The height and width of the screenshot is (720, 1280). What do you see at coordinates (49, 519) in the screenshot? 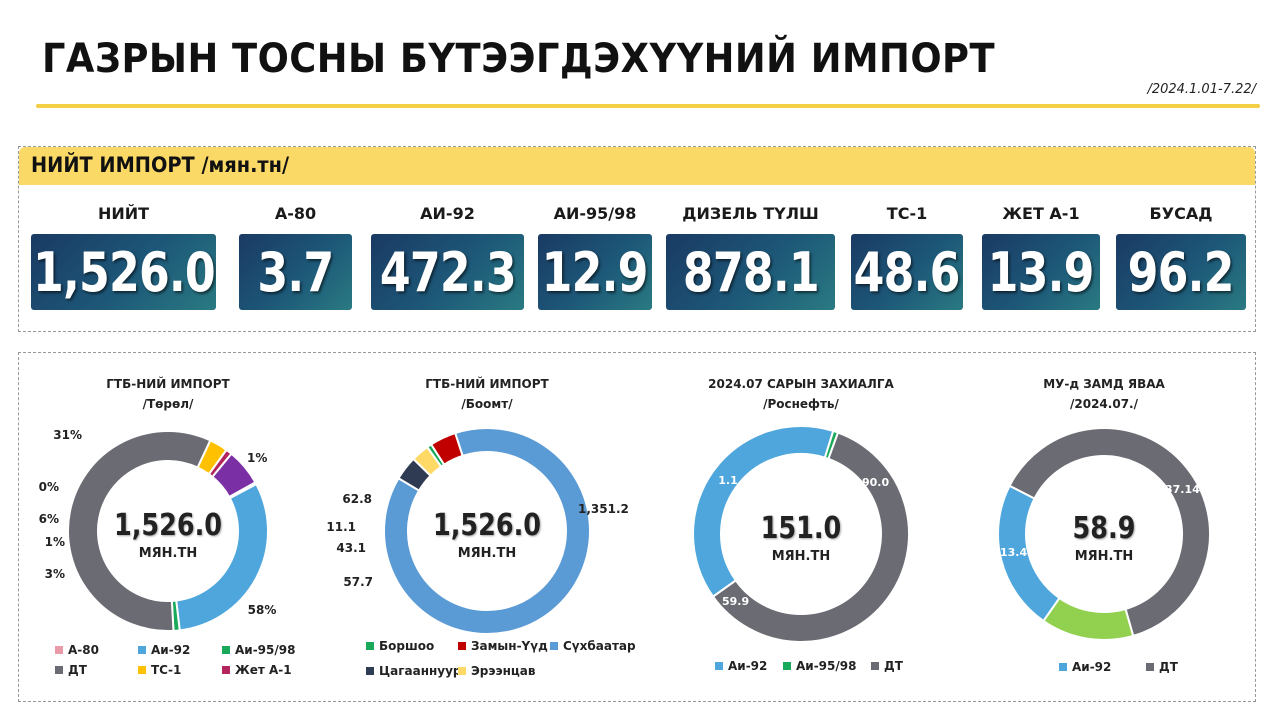
I see `slice-label: 6%` at bounding box center [49, 519].